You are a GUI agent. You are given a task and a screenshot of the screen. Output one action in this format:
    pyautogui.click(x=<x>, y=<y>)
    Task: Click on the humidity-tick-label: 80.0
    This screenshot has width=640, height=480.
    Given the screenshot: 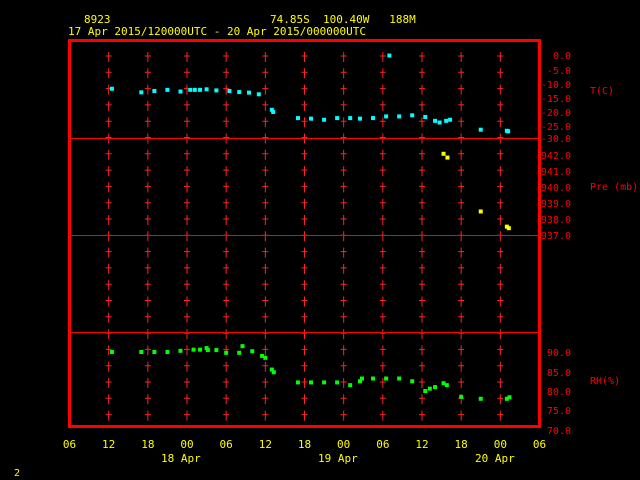 What is the action you would take?
    pyautogui.click(x=559, y=392)
    